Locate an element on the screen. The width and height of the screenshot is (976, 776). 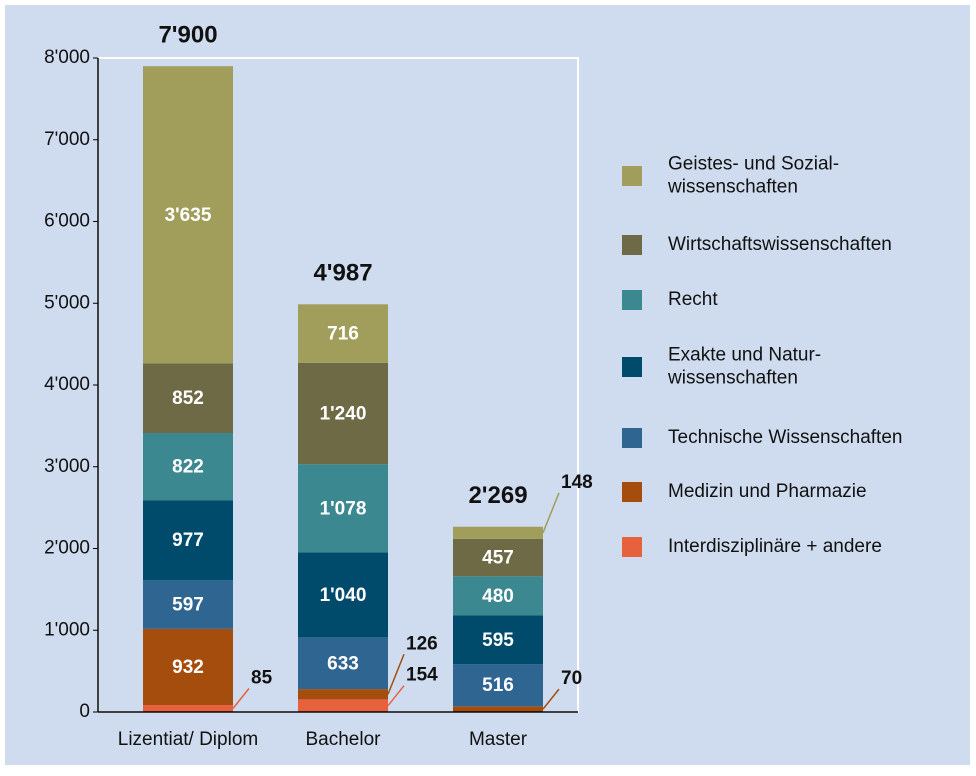
value-label: 126 is located at coordinates (422, 643).